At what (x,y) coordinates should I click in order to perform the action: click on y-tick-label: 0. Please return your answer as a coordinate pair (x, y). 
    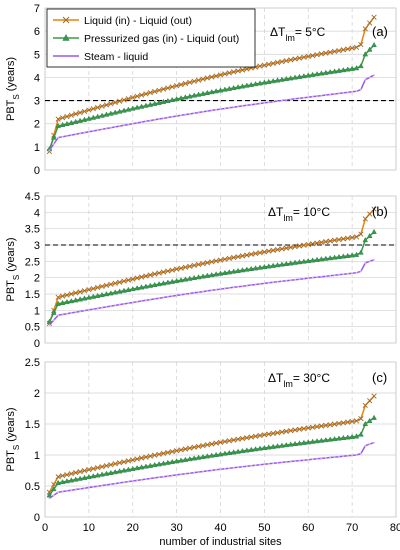
    Looking at the image, I should click on (37, 171).